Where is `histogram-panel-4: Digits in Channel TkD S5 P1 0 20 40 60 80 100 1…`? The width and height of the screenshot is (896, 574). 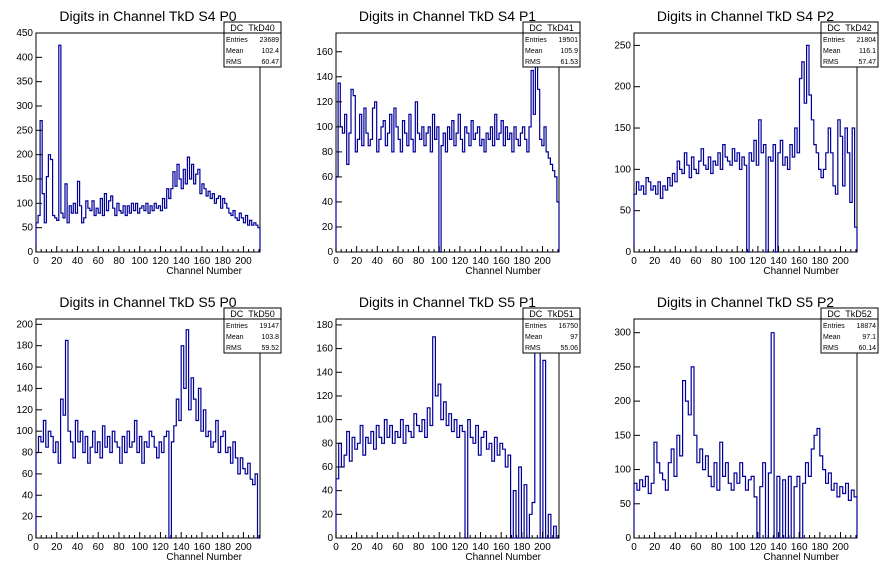 histogram-panel-4: Digits in Channel TkD S5 P1 0 20 40 60 80 100 1… is located at coordinates (448, 428).